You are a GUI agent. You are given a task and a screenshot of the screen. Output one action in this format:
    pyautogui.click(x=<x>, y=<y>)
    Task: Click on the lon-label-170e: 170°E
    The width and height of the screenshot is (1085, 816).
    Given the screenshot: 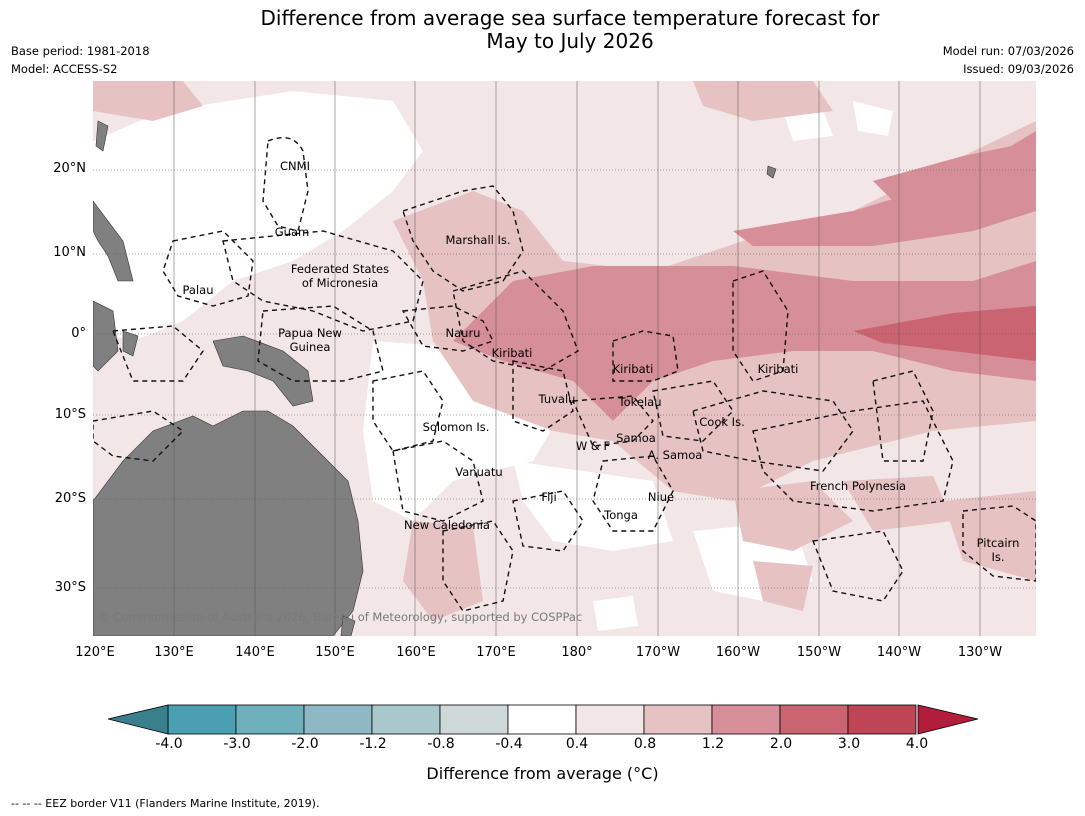 What is the action you would take?
    pyautogui.click(x=496, y=652)
    